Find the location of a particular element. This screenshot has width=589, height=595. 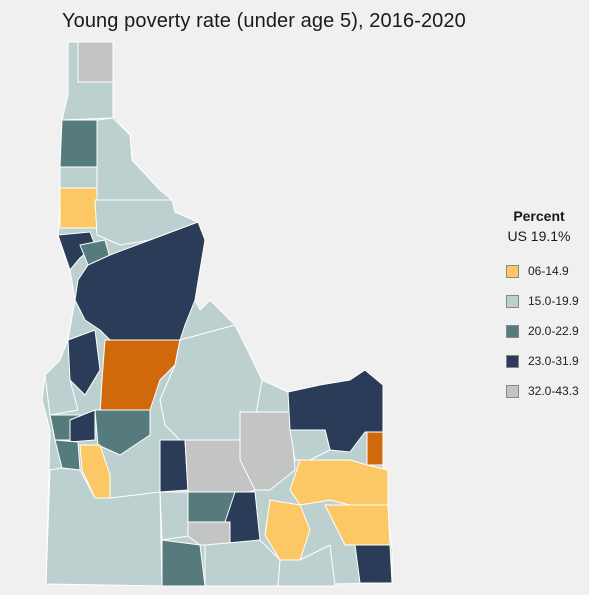

legend-label: 32.0-43.3 is located at coordinates (553, 391).